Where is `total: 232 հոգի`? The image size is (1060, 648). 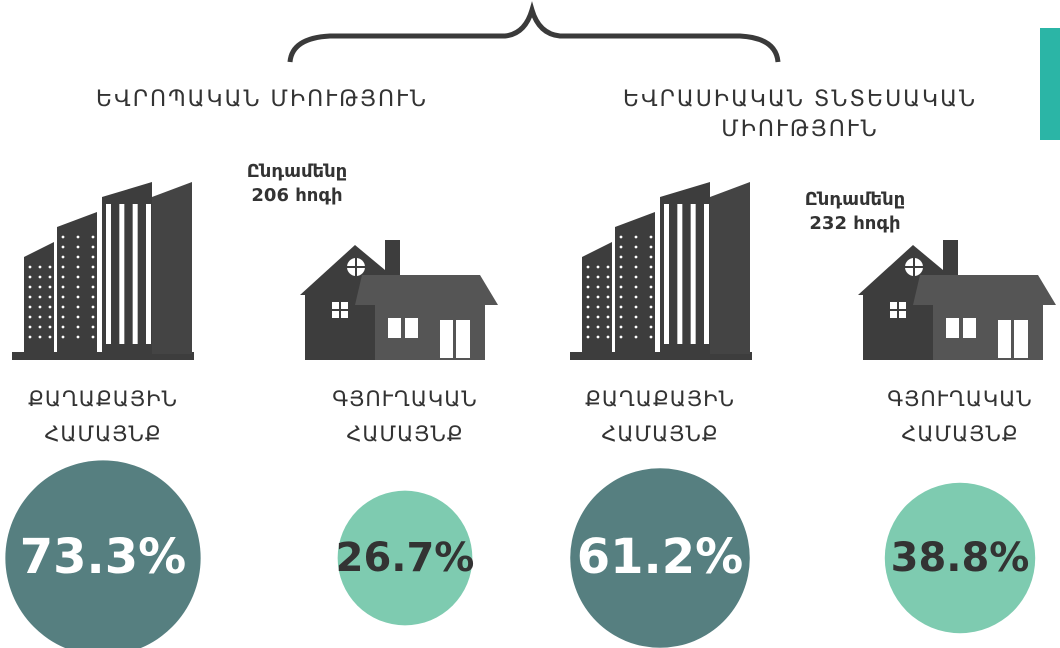 total: 232 հոգի is located at coordinates (854, 223).